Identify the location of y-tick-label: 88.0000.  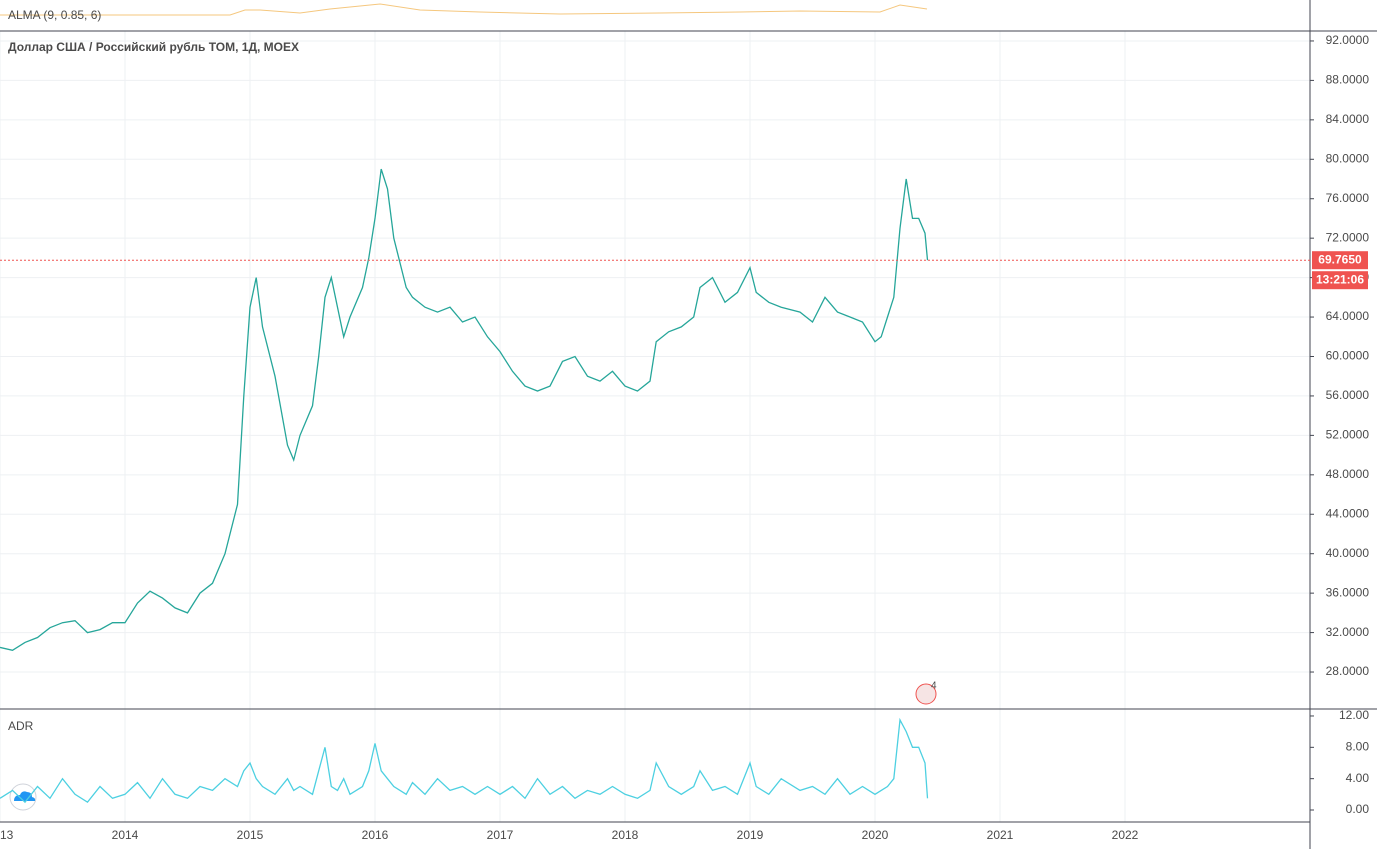
(1348, 80).